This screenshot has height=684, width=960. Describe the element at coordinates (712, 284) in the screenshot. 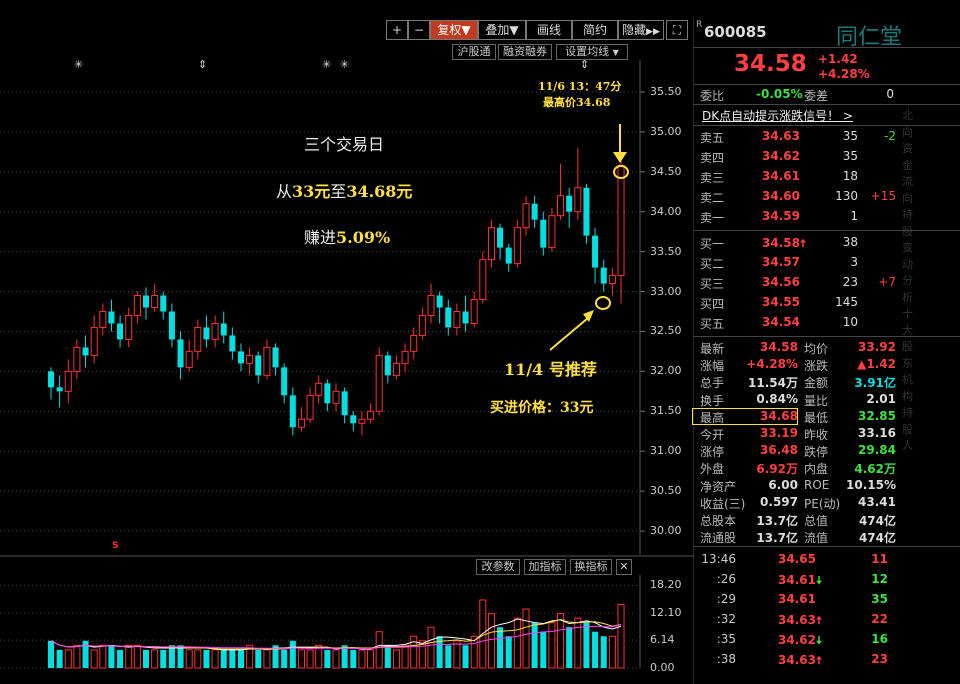

I see `orderbook-label: 买三` at that location.